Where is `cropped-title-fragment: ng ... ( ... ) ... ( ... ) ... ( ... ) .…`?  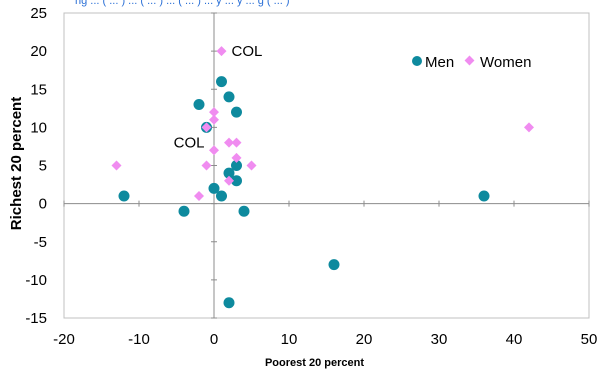 cropped-title-fragment: ng ... ( ... ) ... ( ... ) ... ( ... ) .… is located at coordinates (182, 3).